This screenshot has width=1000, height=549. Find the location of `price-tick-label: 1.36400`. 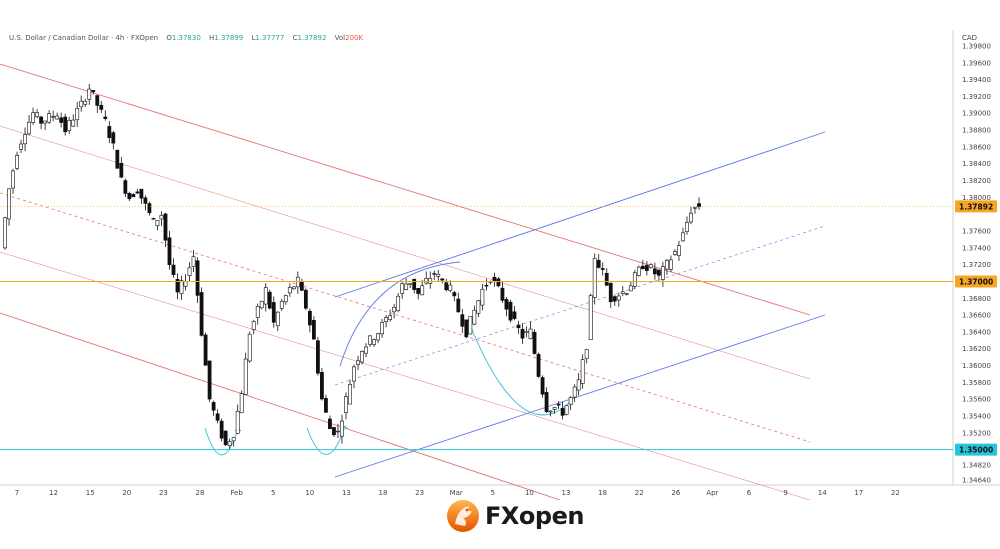

price-tick-label: 1.36400 is located at coordinates (976, 332).